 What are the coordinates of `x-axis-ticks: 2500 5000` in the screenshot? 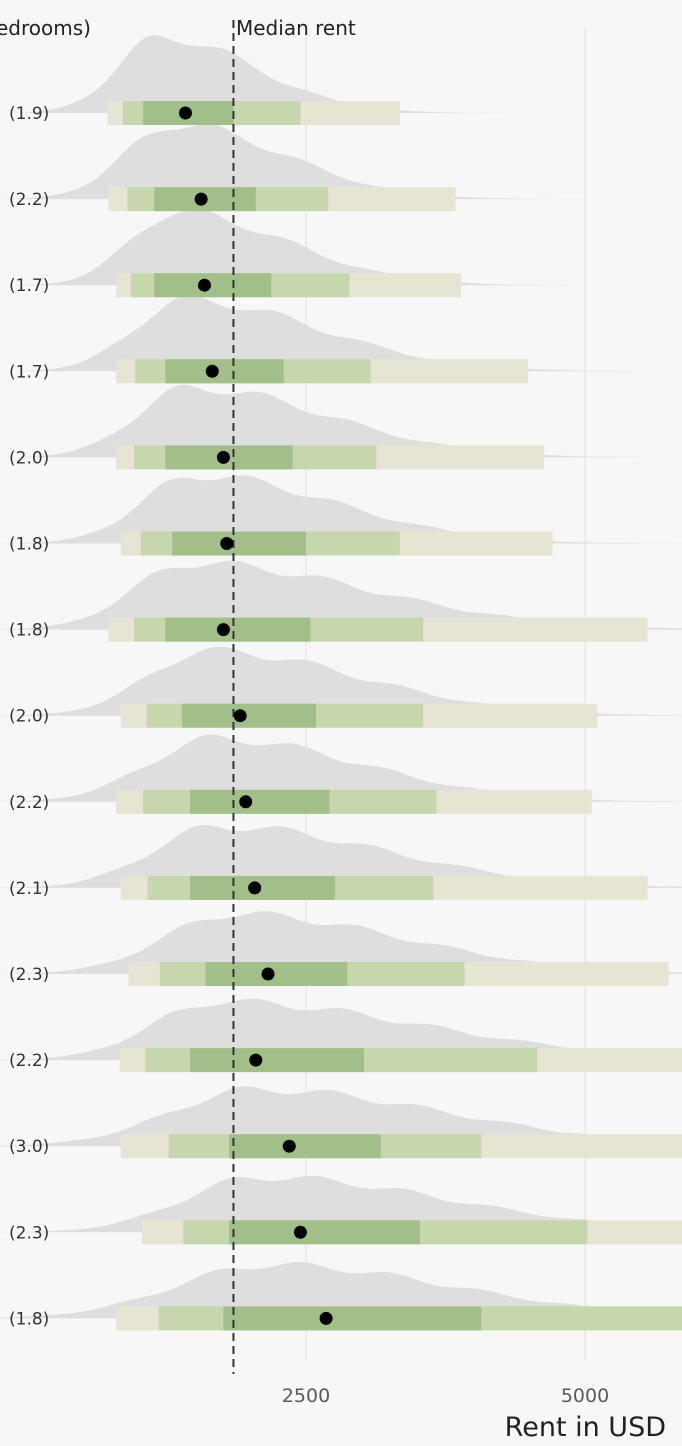 It's located at (445, 1396).